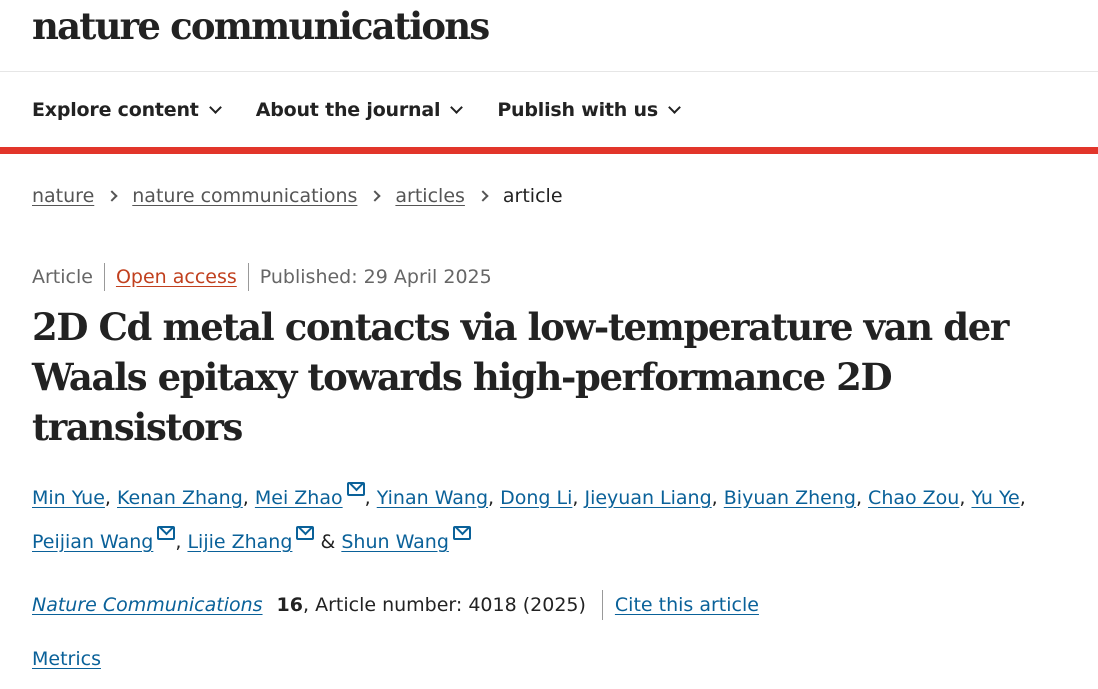 This screenshot has height=689, width=1098. I want to click on author-link: Lijie Zhang, so click(240, 542).